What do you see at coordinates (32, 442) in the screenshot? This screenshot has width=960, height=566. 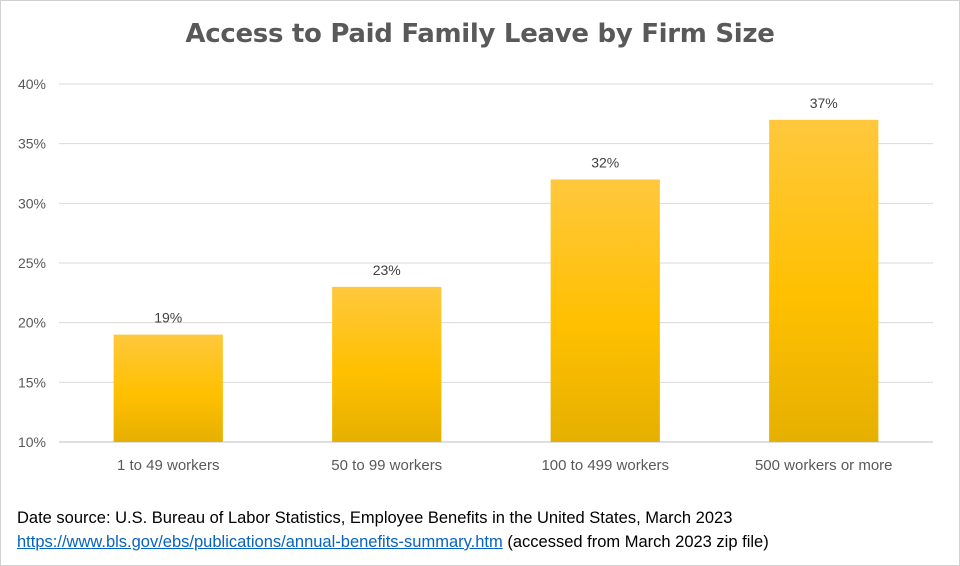 I see `y-tick-label: 10%` at bounding box center [32, 442].